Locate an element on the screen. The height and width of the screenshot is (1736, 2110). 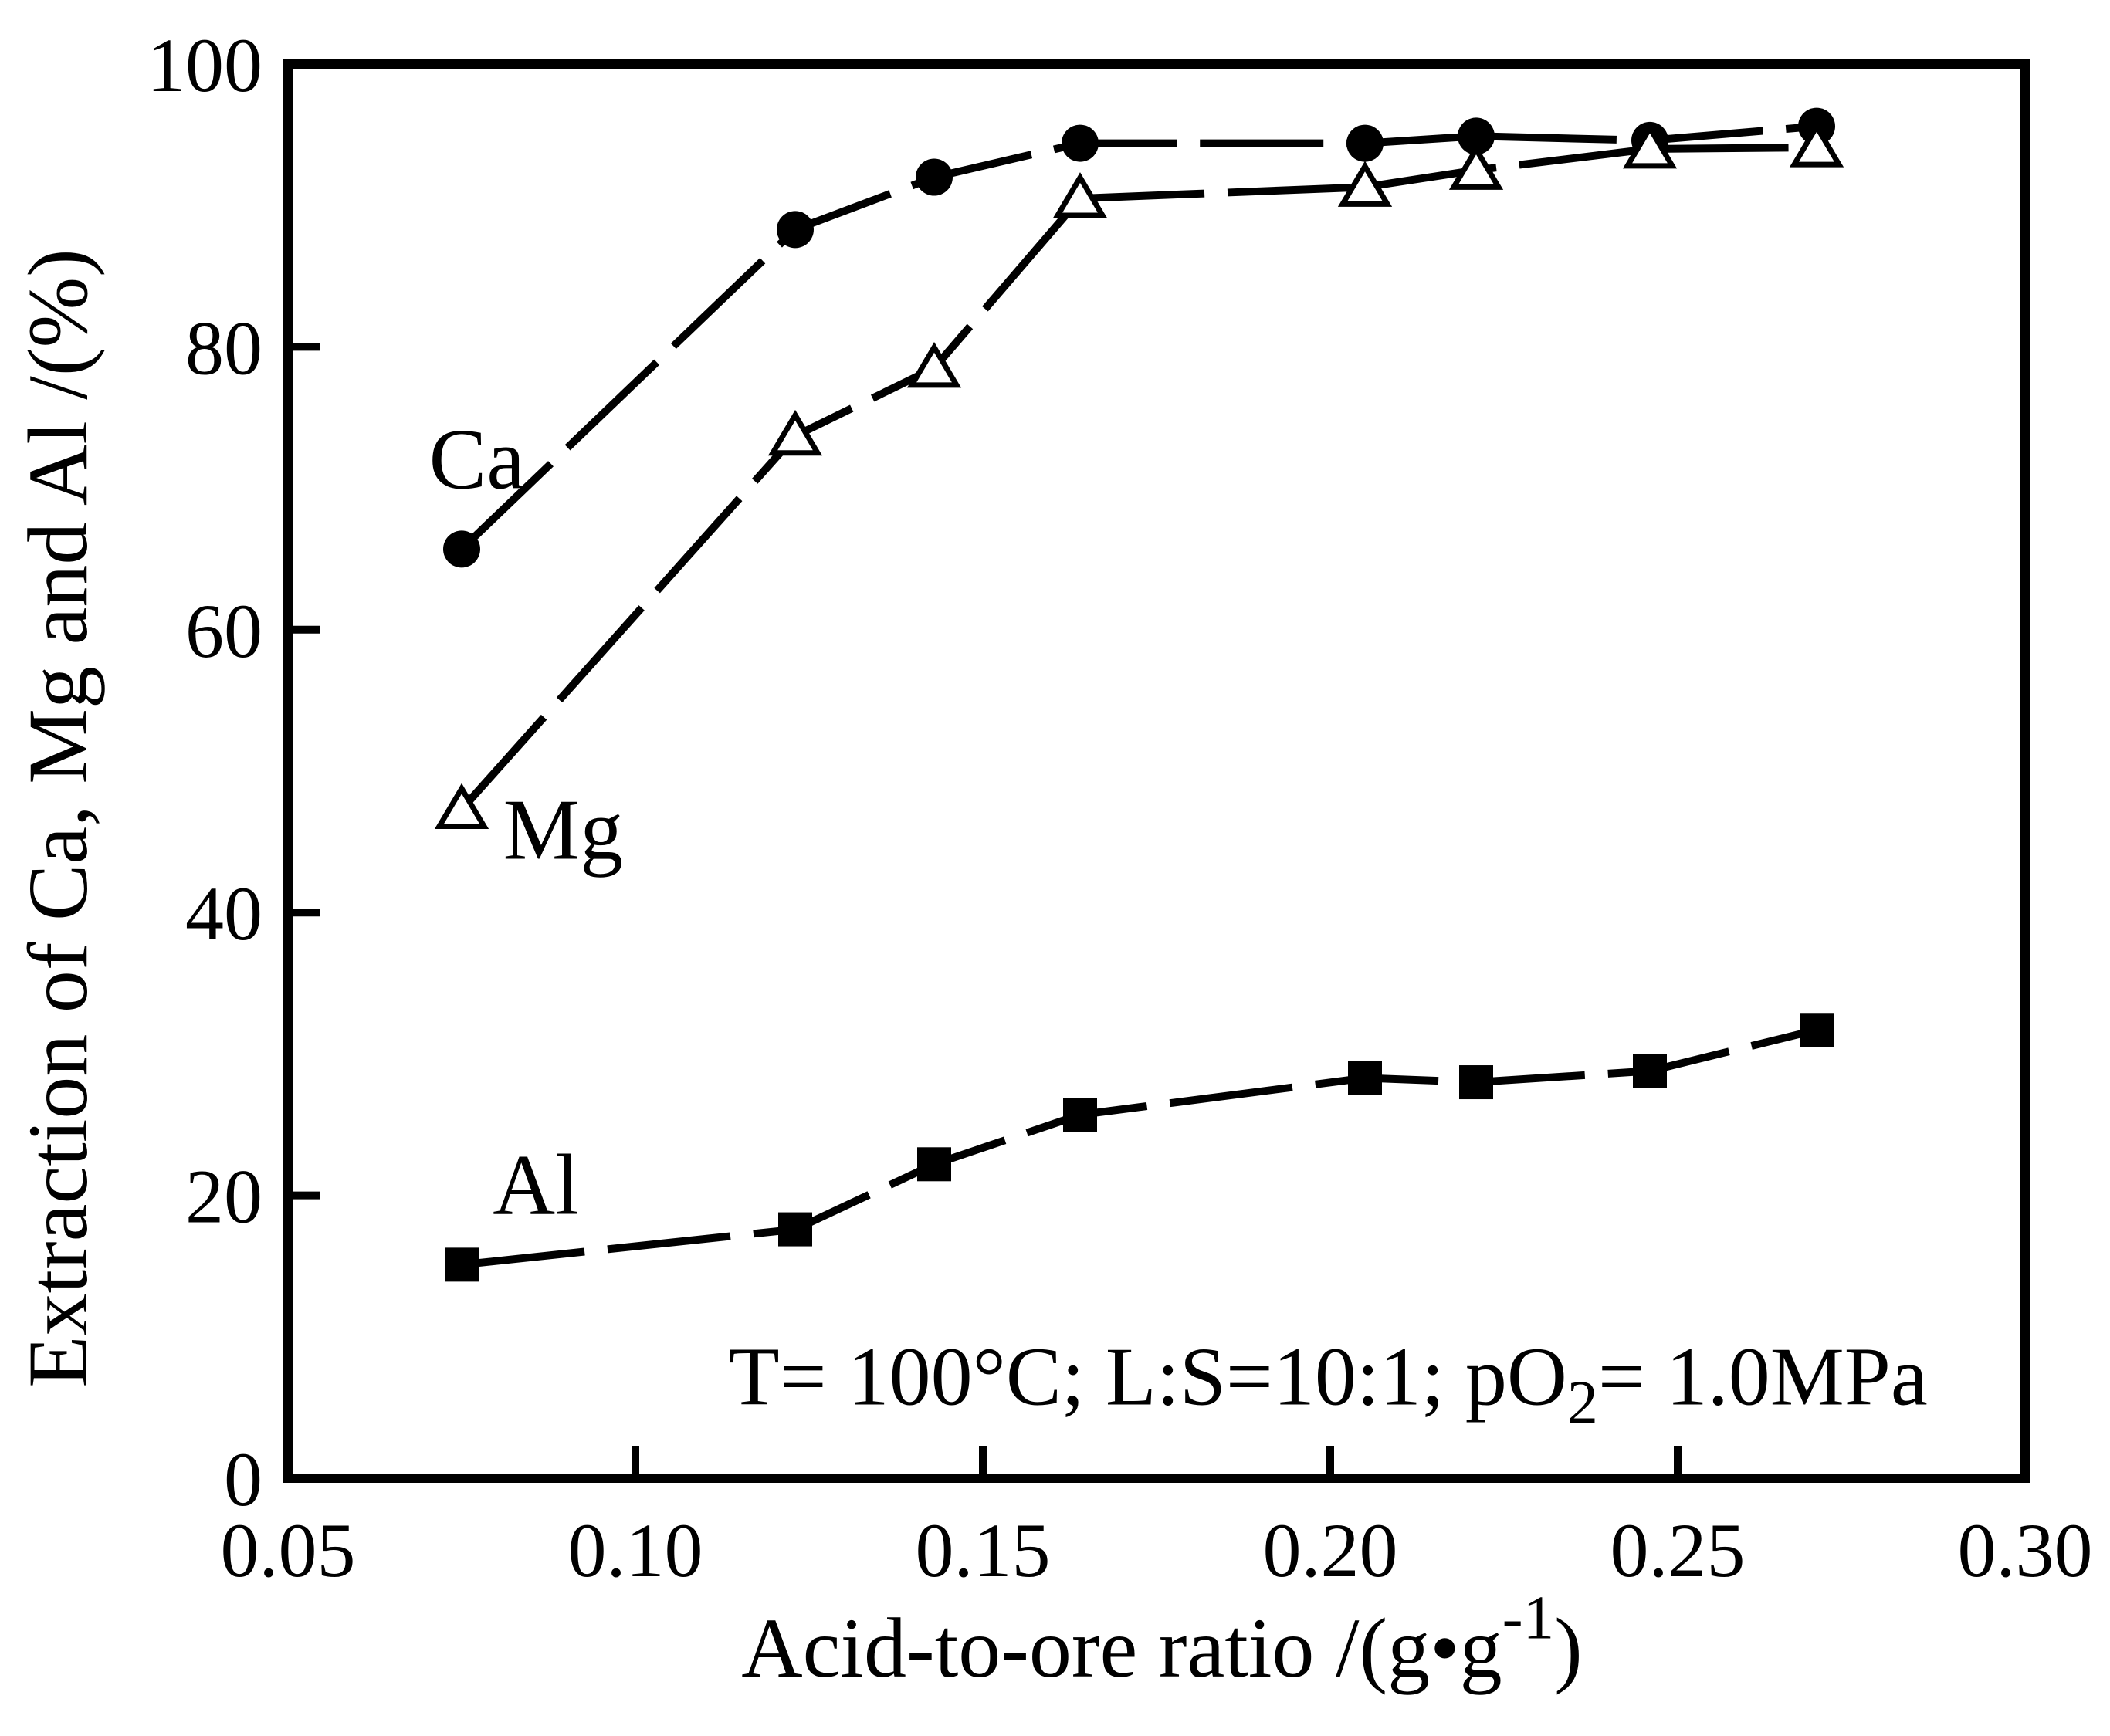
y-tick-label: 80 is located at coordinates (223, 348).